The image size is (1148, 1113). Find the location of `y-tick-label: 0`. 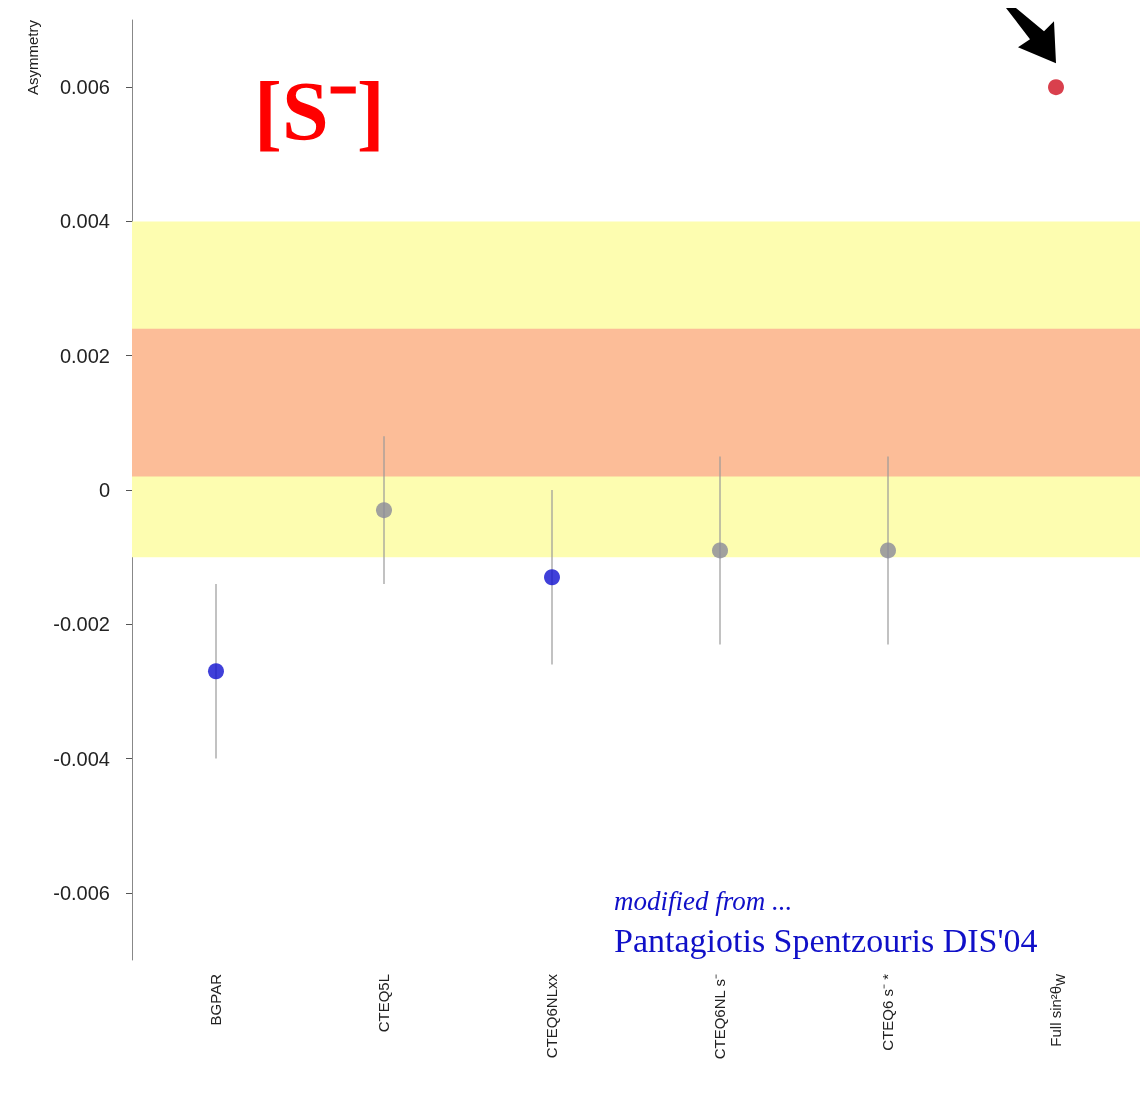

y-tick-label: 0 is located at coordinates (104, 490).